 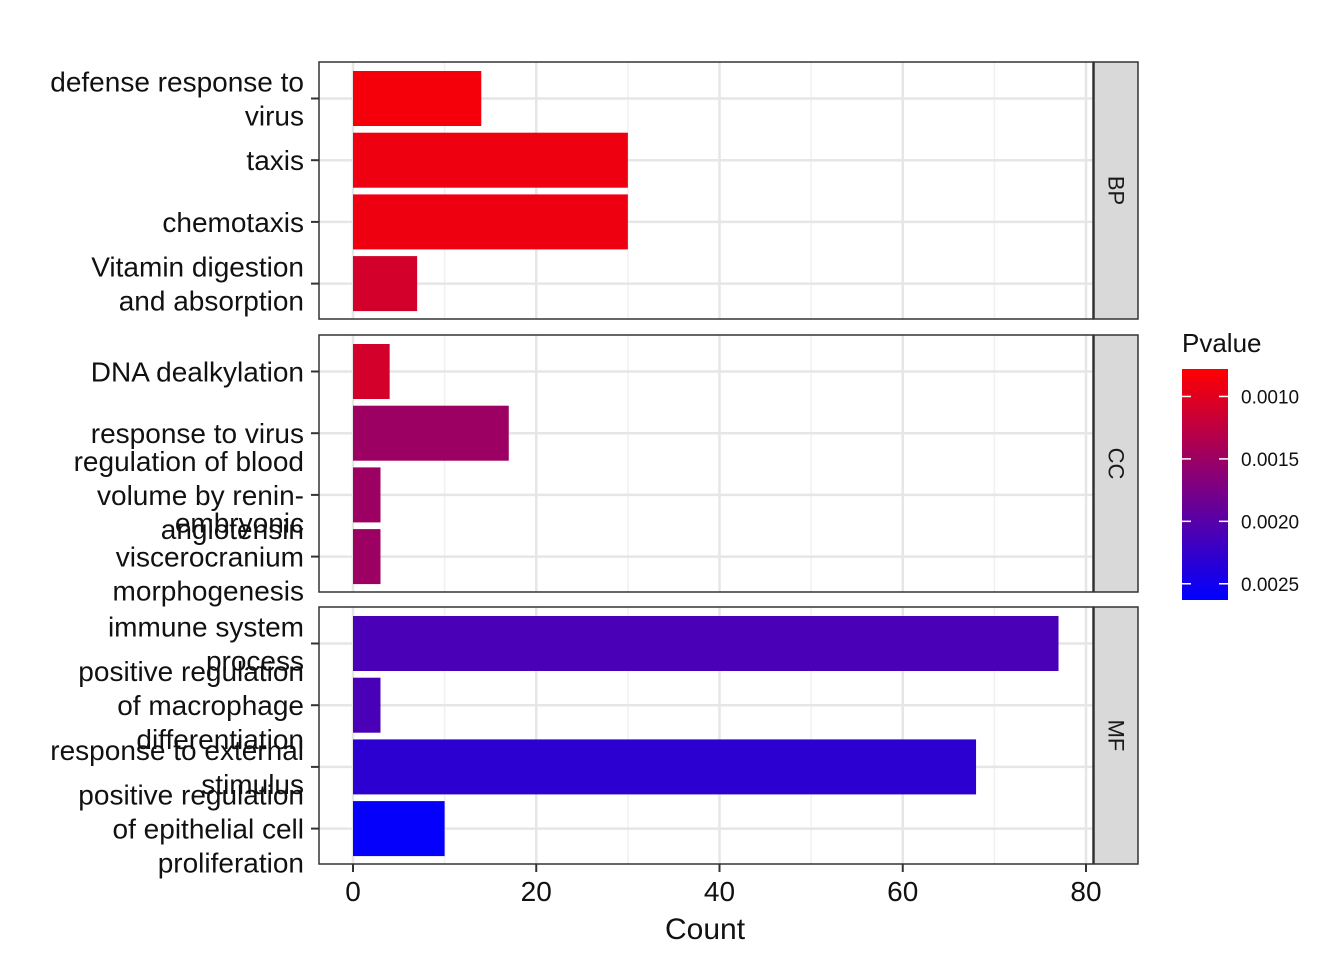 What do you see at coordinates (208, 557) in the screenshot?
I see `y-tick-label: embryonic viscerocranium morphogenesis` at bounding box center [208, 557].